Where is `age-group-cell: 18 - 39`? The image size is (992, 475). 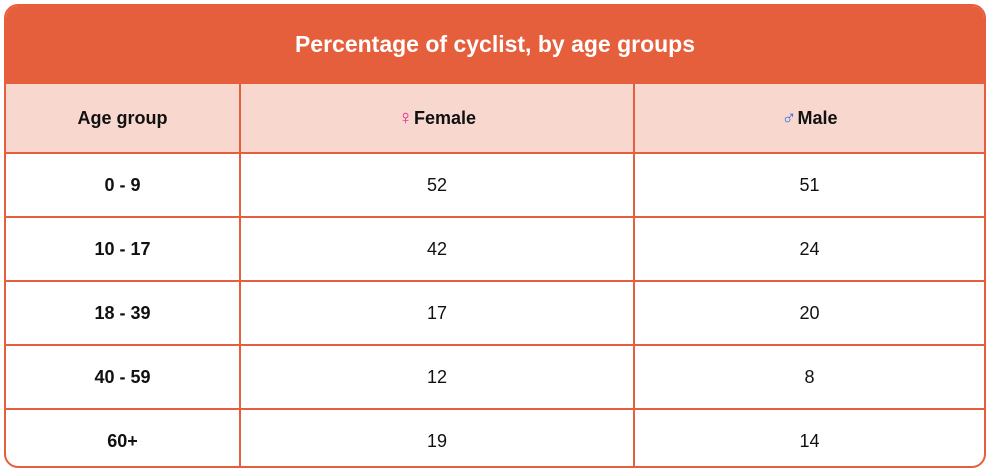 age-group-cell: 18 - 39 is located at coordinates (123, 312).